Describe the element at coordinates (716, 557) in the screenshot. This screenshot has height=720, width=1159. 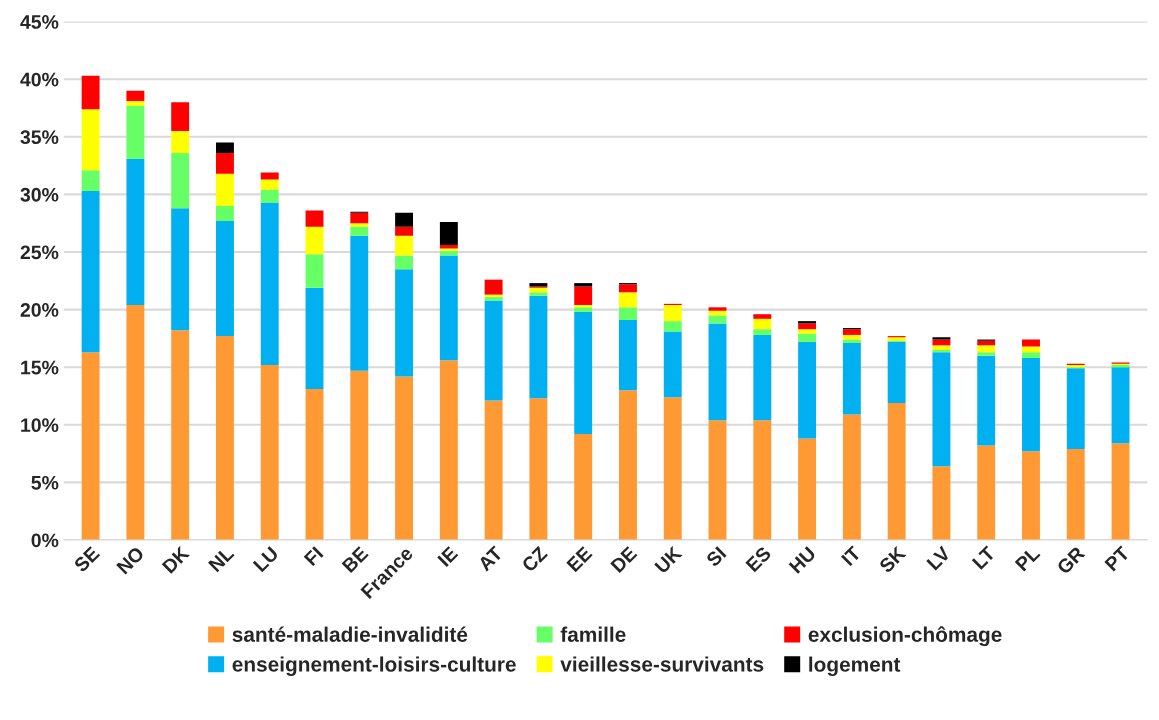
I see `x-tick-label: SI` at that location.